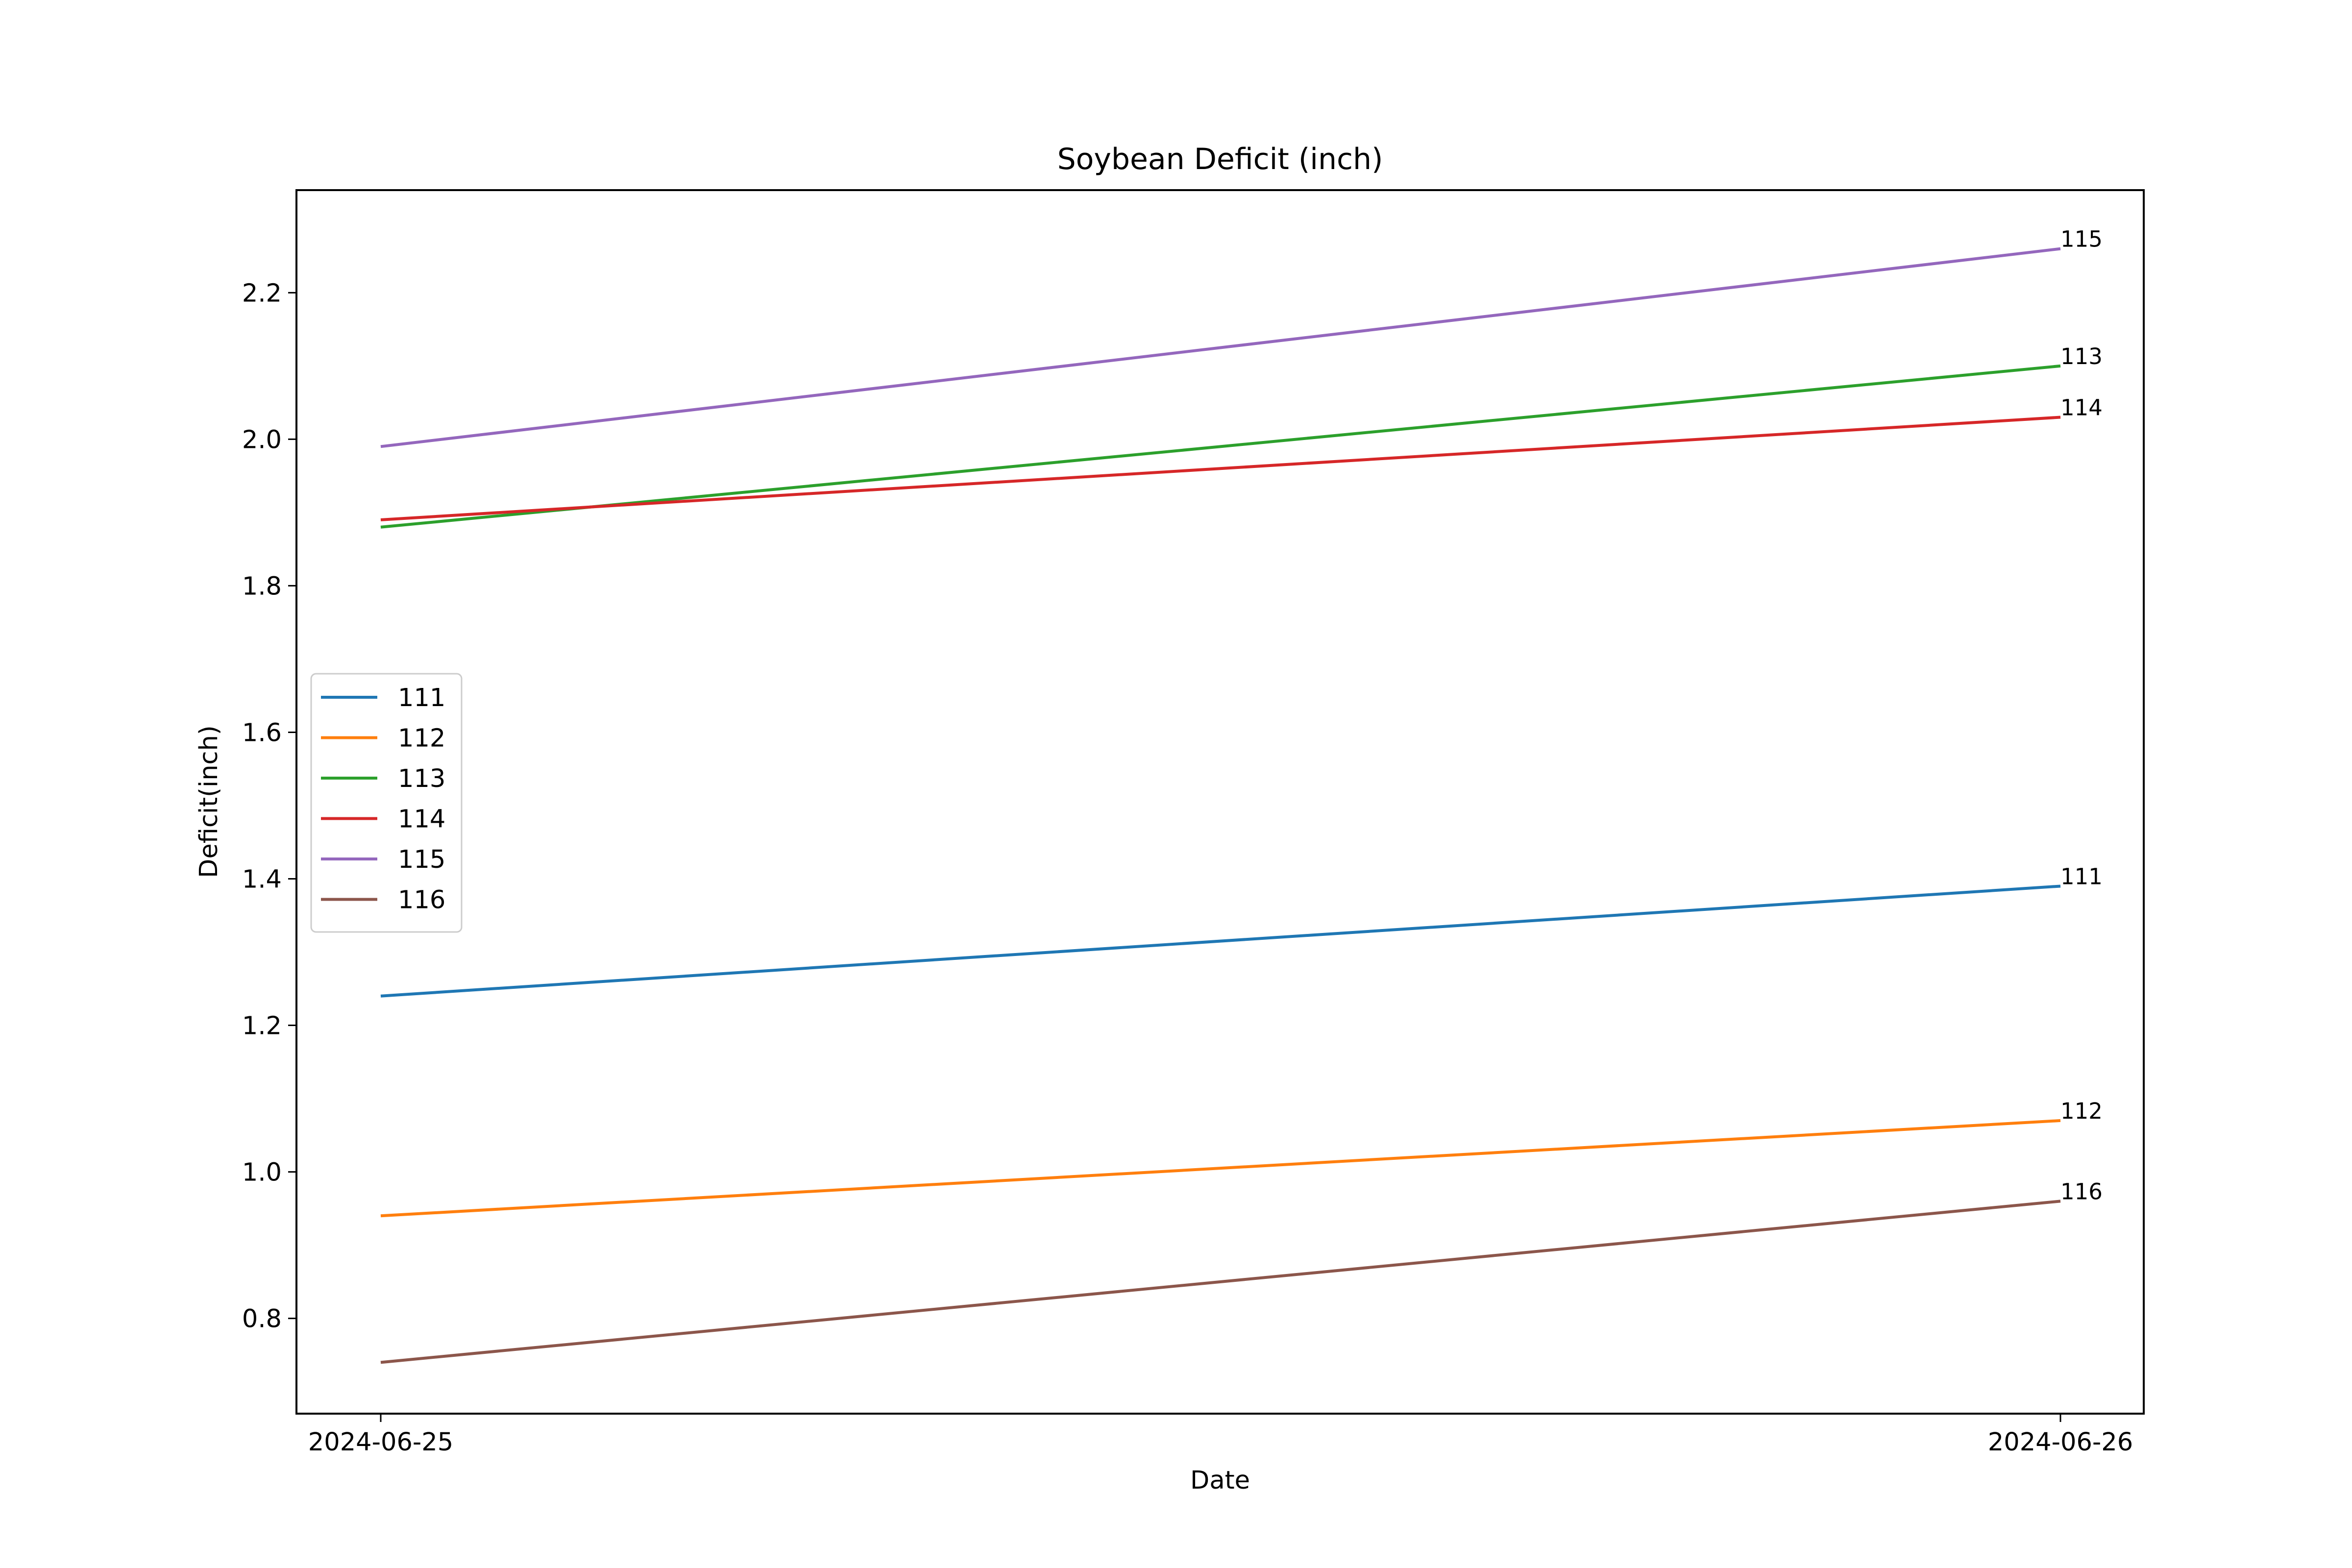 The width and height of the screenshot is (2352, 1568). Describe the element at coordinates (262, 586) in the screenshot. I see `y-tick-label: 1.8` at that location.